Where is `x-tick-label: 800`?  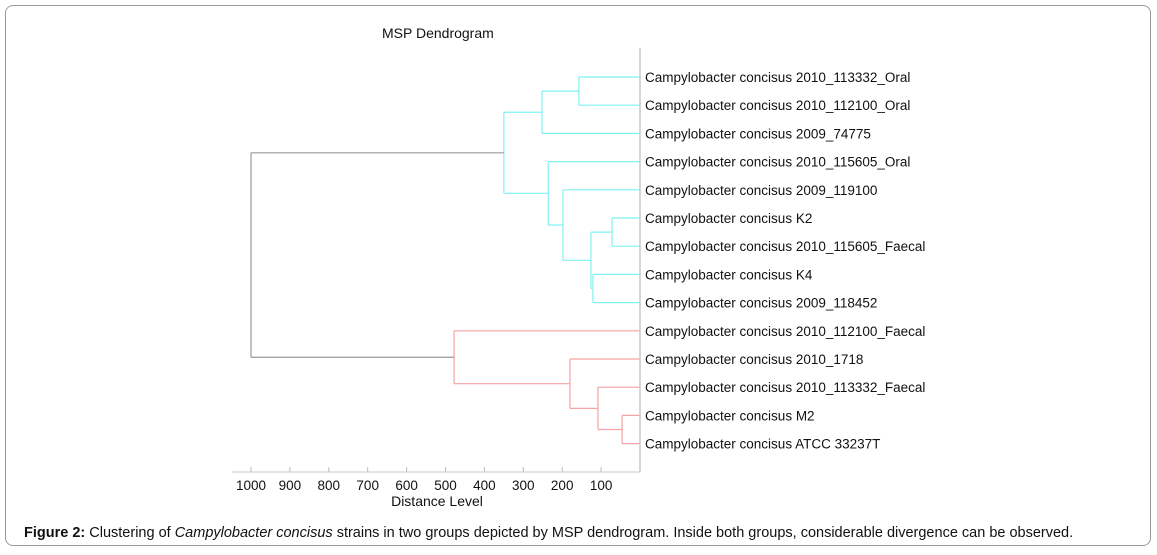 x-tick-label: 800 is located at coordinates (329, 485).